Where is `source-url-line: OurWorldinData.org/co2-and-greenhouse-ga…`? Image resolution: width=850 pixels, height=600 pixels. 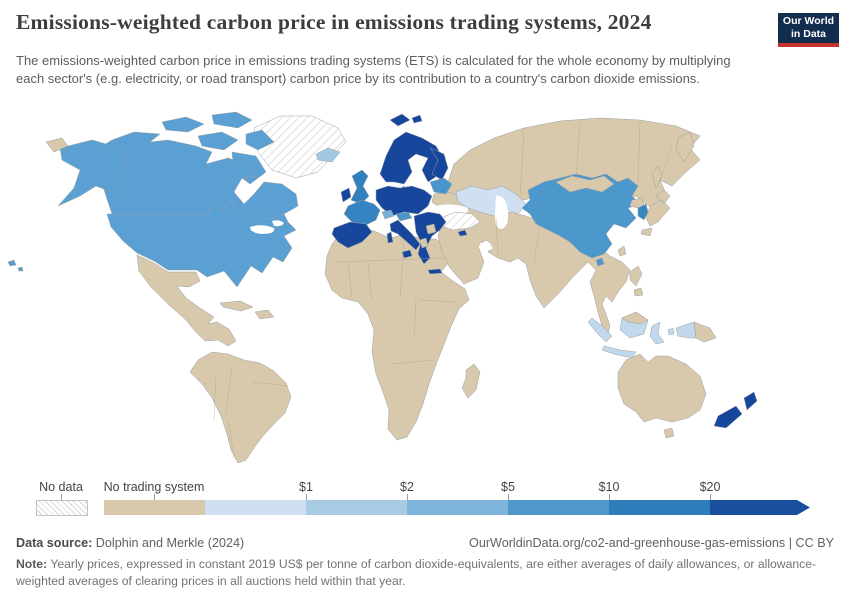 source-url-line: OurWorldinData.org/co2-and-greenhouse-ga… is located at coordinates (651, 543).